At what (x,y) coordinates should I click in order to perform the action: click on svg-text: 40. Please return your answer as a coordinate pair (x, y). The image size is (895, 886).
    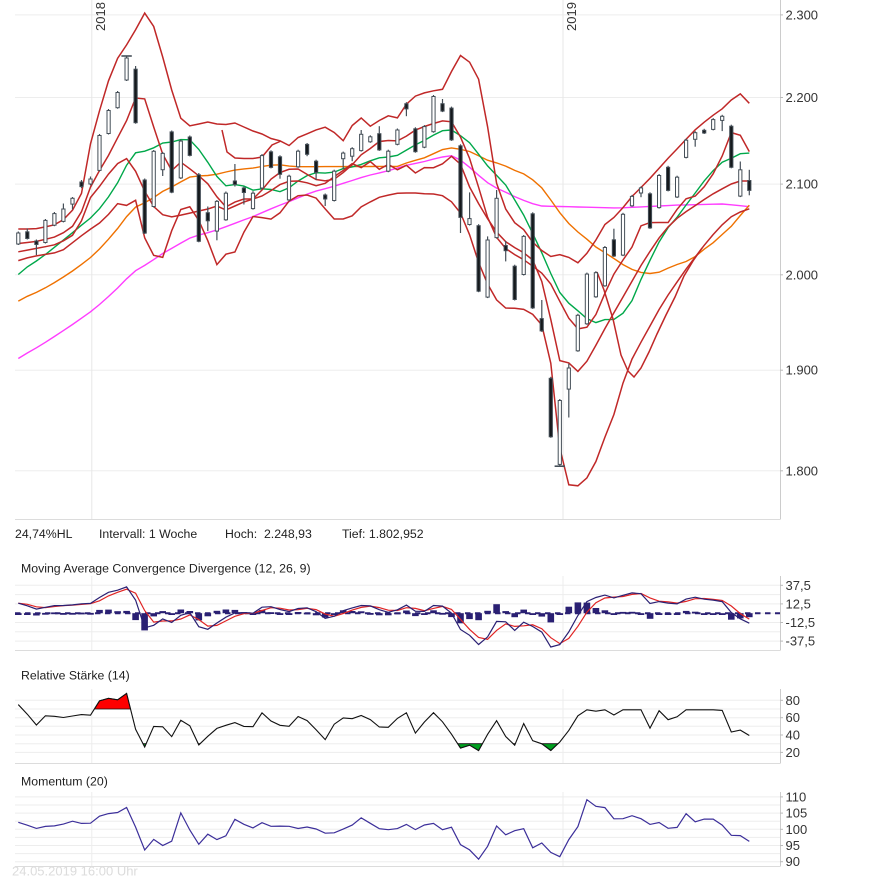
    Looking at the image, I should click on (793, 735).